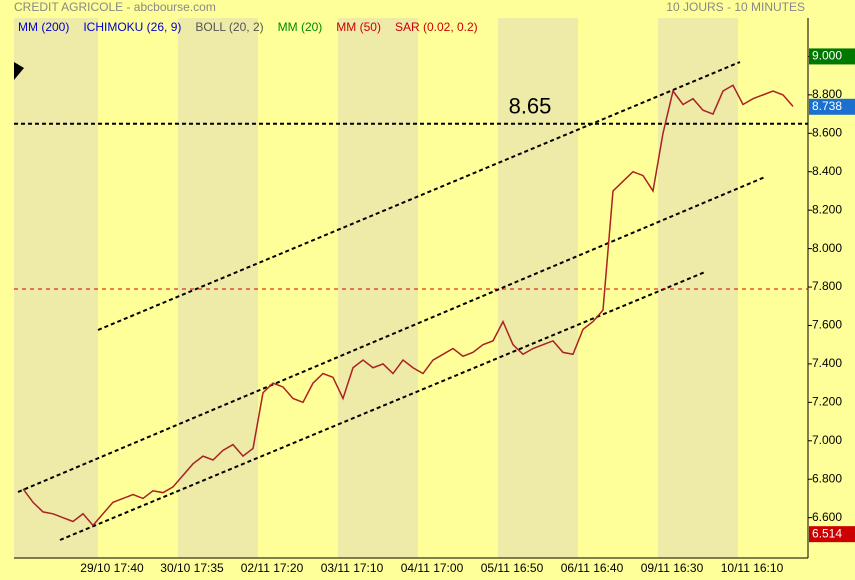 This screenshot has width=855, height=580. What do you see at coordinates (530, 106) in the screenshot?
I see `h-line-label: 8.65` at bounding box center [530, 106].